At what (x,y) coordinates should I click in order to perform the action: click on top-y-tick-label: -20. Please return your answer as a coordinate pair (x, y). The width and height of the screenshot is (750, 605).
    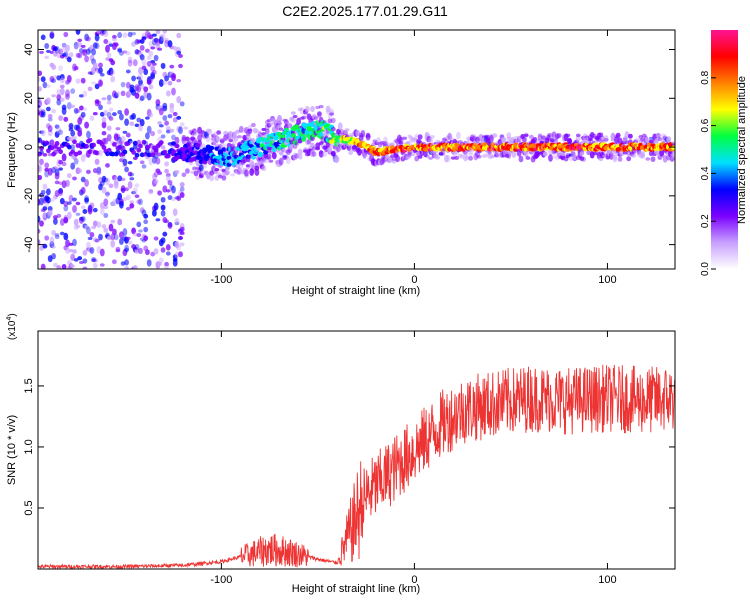
    Looking at the image, I should click on (29, 196).